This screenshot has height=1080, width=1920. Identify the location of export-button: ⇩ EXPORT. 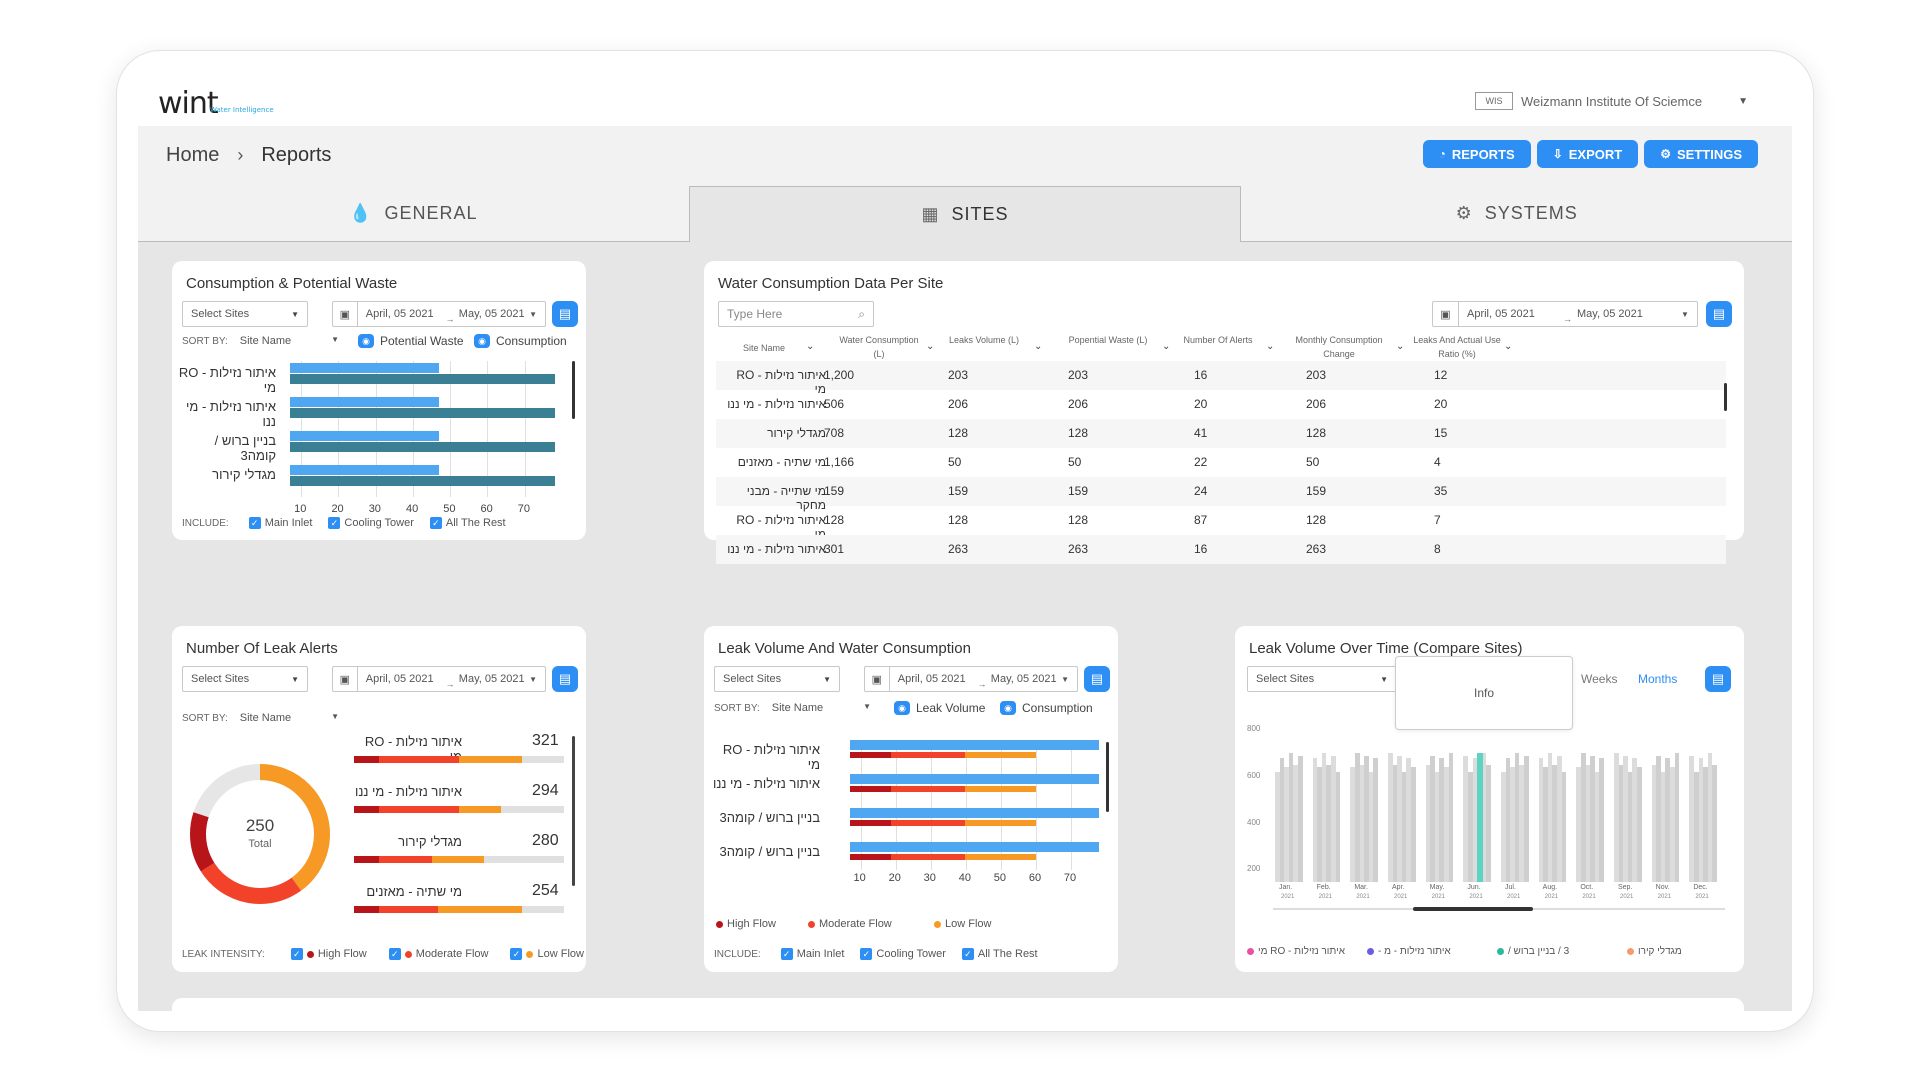
(1587, 154).